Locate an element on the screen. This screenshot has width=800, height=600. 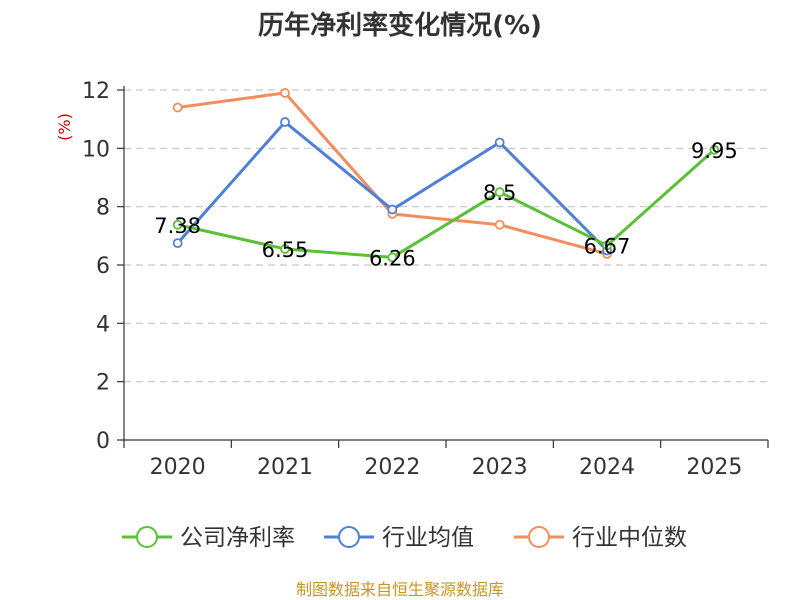
data-label: 6.67 is located at coordinates (607, 246).